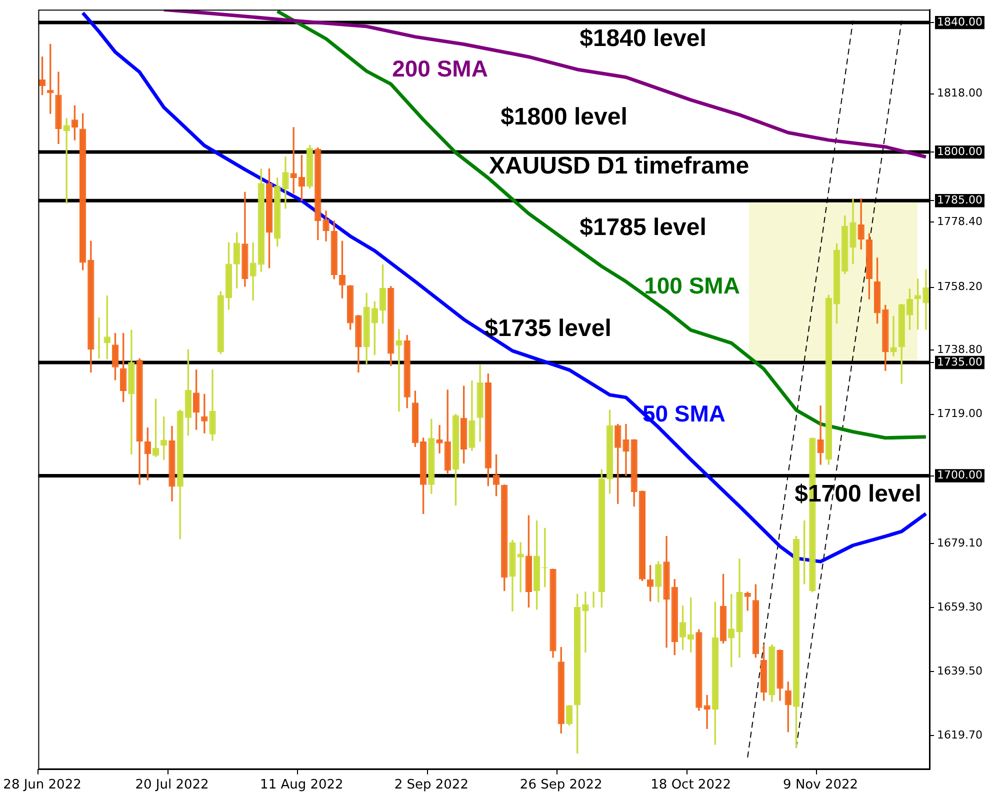 This screenshot has width=1000, height=800. Describe the element at coordinates (42, 785) in the screenshot. I see `x-tick-label: 28 Jun 2022` at that location.